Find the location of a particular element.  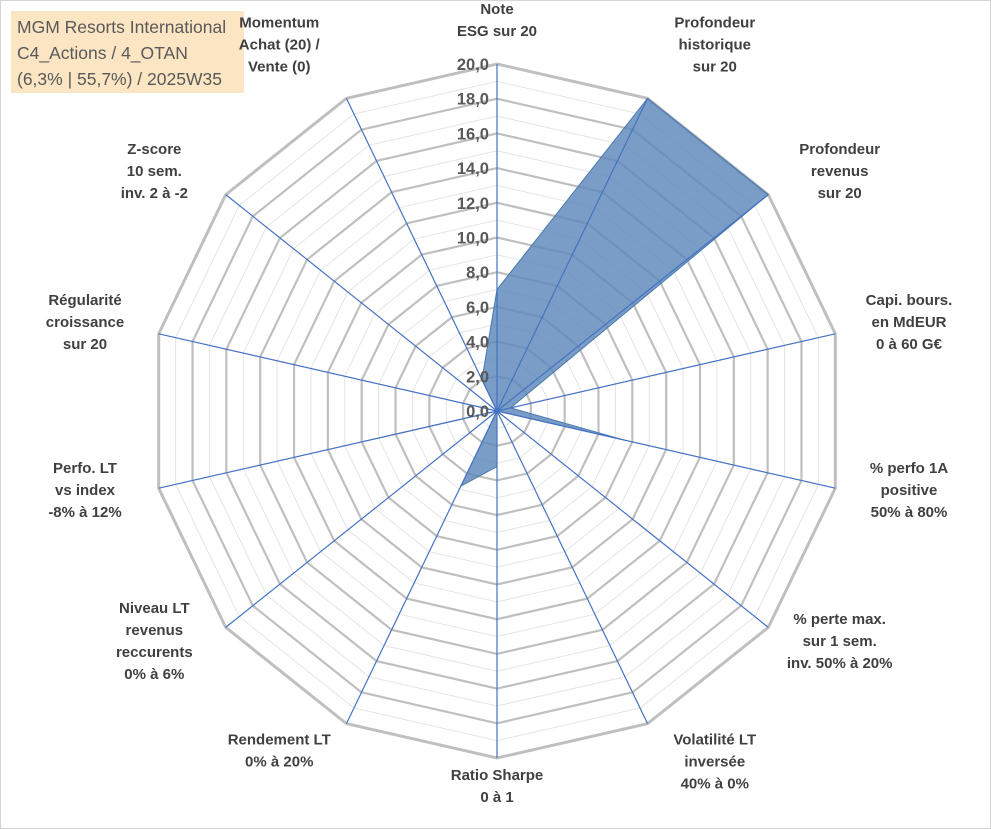

tick-label: 14,0 is located at coordinates (473, 169).